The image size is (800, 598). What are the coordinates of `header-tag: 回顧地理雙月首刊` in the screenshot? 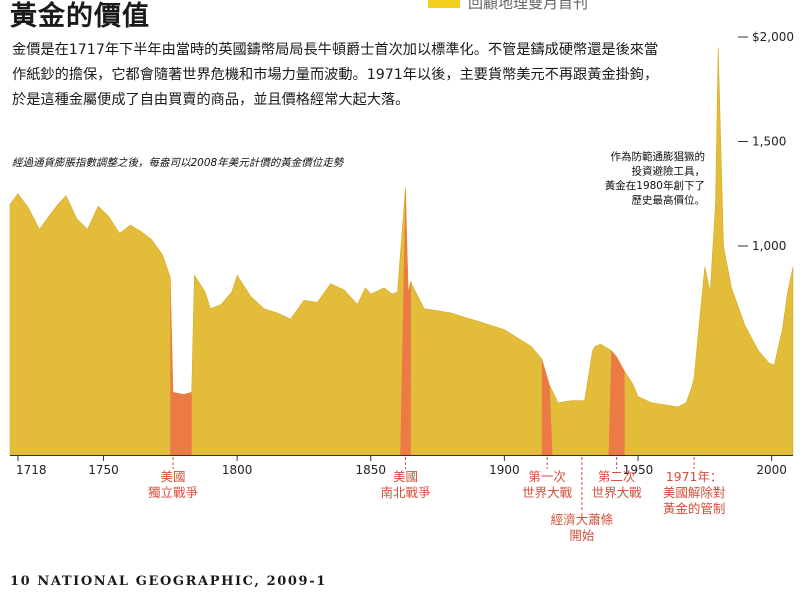 It's located at (508, 6).